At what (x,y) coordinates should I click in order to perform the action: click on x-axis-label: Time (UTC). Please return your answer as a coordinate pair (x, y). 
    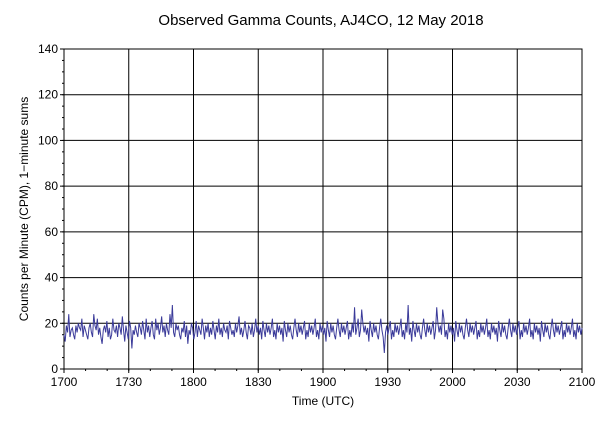
    Looking at the image, I should click on (323, 401).